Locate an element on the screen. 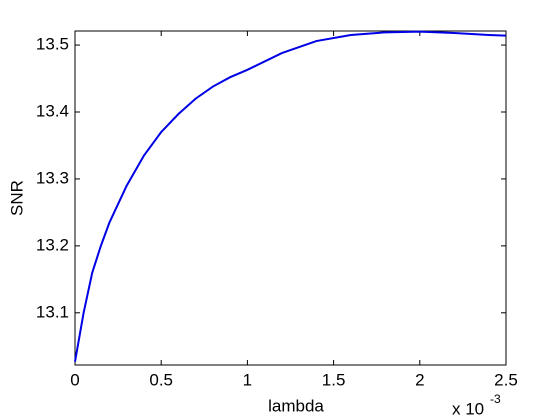 The image size is (559, 419). y-tick-label: 13.1 is located at coordinates (52, 311).